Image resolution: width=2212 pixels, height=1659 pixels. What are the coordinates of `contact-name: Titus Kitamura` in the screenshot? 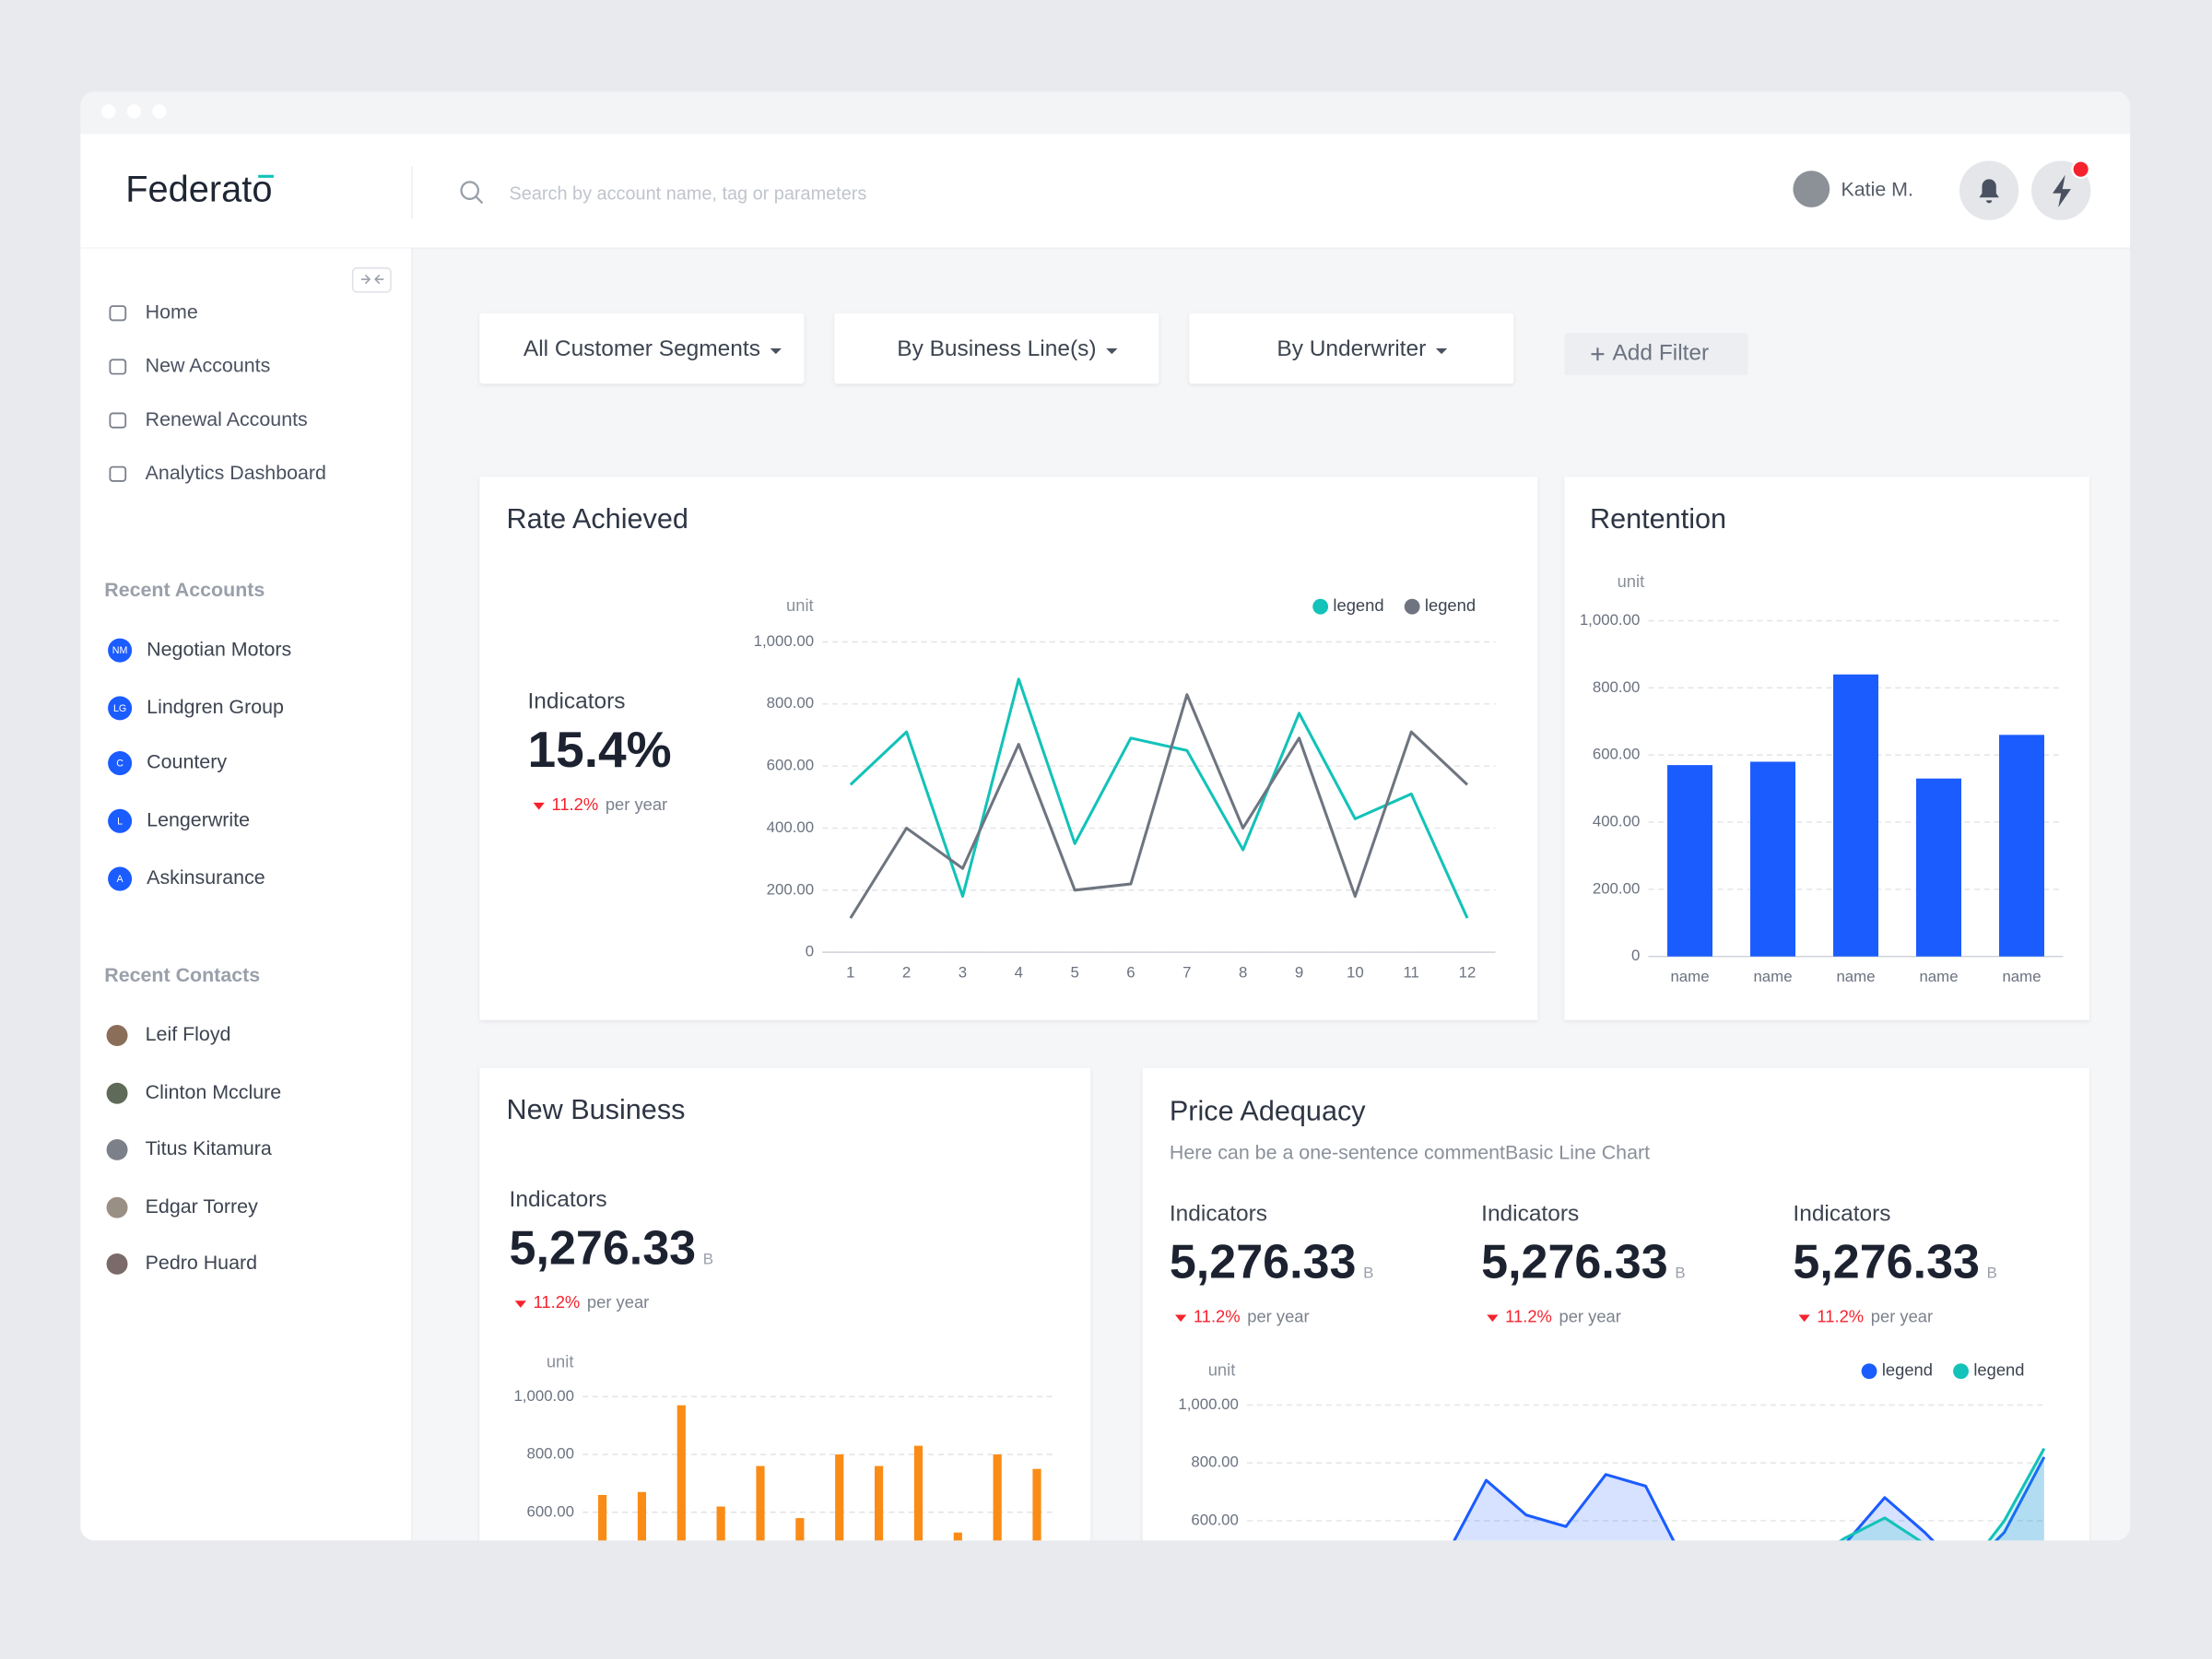 It's located at (209, 1148).